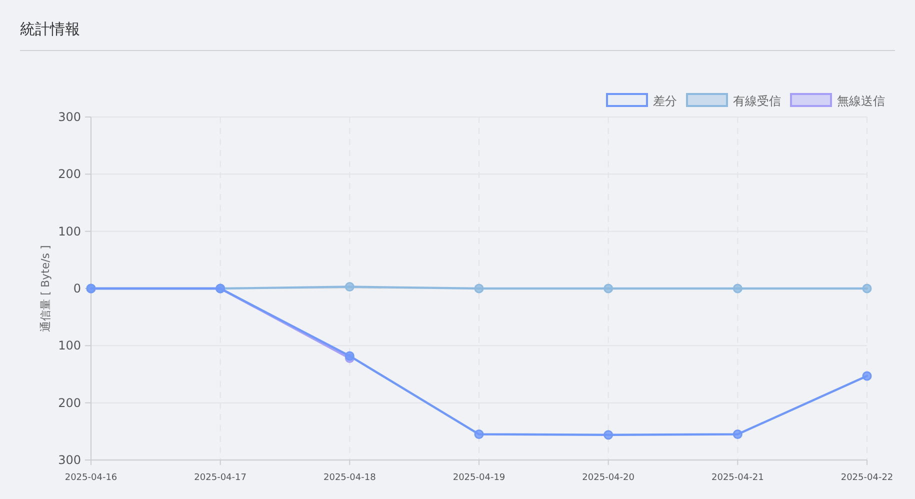 The height and width of the screenshot is (499, 915). Describe the element at coordinates (608, 478) in the screenshot. I see `x-tick-label: 2025-04-20` at that location.